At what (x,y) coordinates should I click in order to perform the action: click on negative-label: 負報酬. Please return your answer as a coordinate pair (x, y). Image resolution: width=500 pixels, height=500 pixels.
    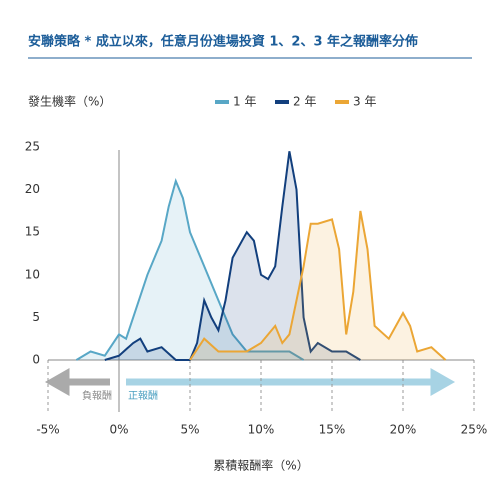
    Looking at the image, I should click on (97, 396).